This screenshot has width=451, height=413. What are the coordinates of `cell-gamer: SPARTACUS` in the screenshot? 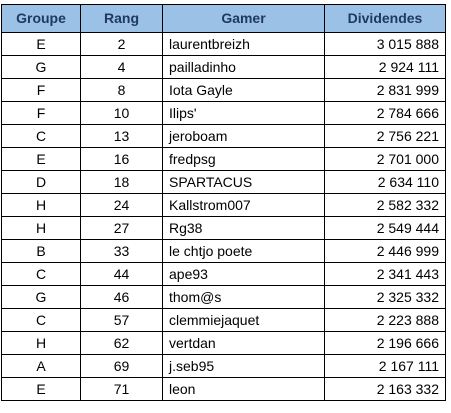 It's located at (243, 182).